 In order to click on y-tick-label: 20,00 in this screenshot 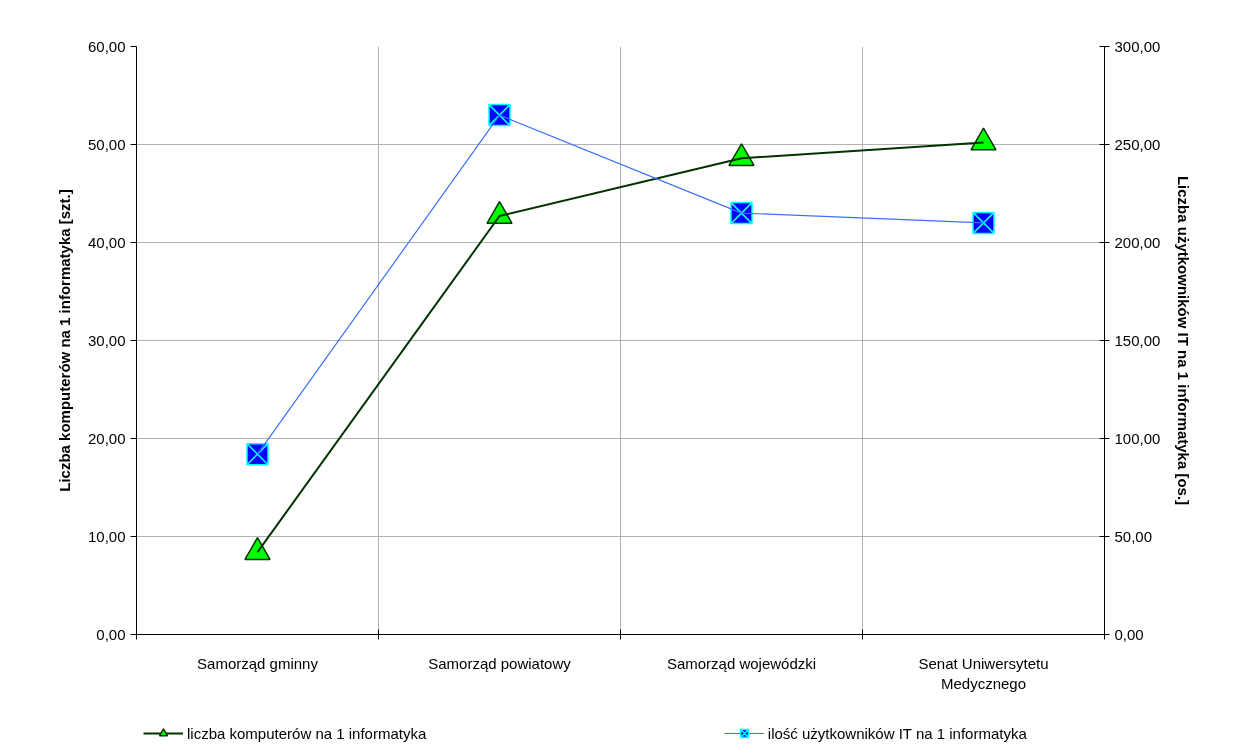, I will do `click(106, 438)`.